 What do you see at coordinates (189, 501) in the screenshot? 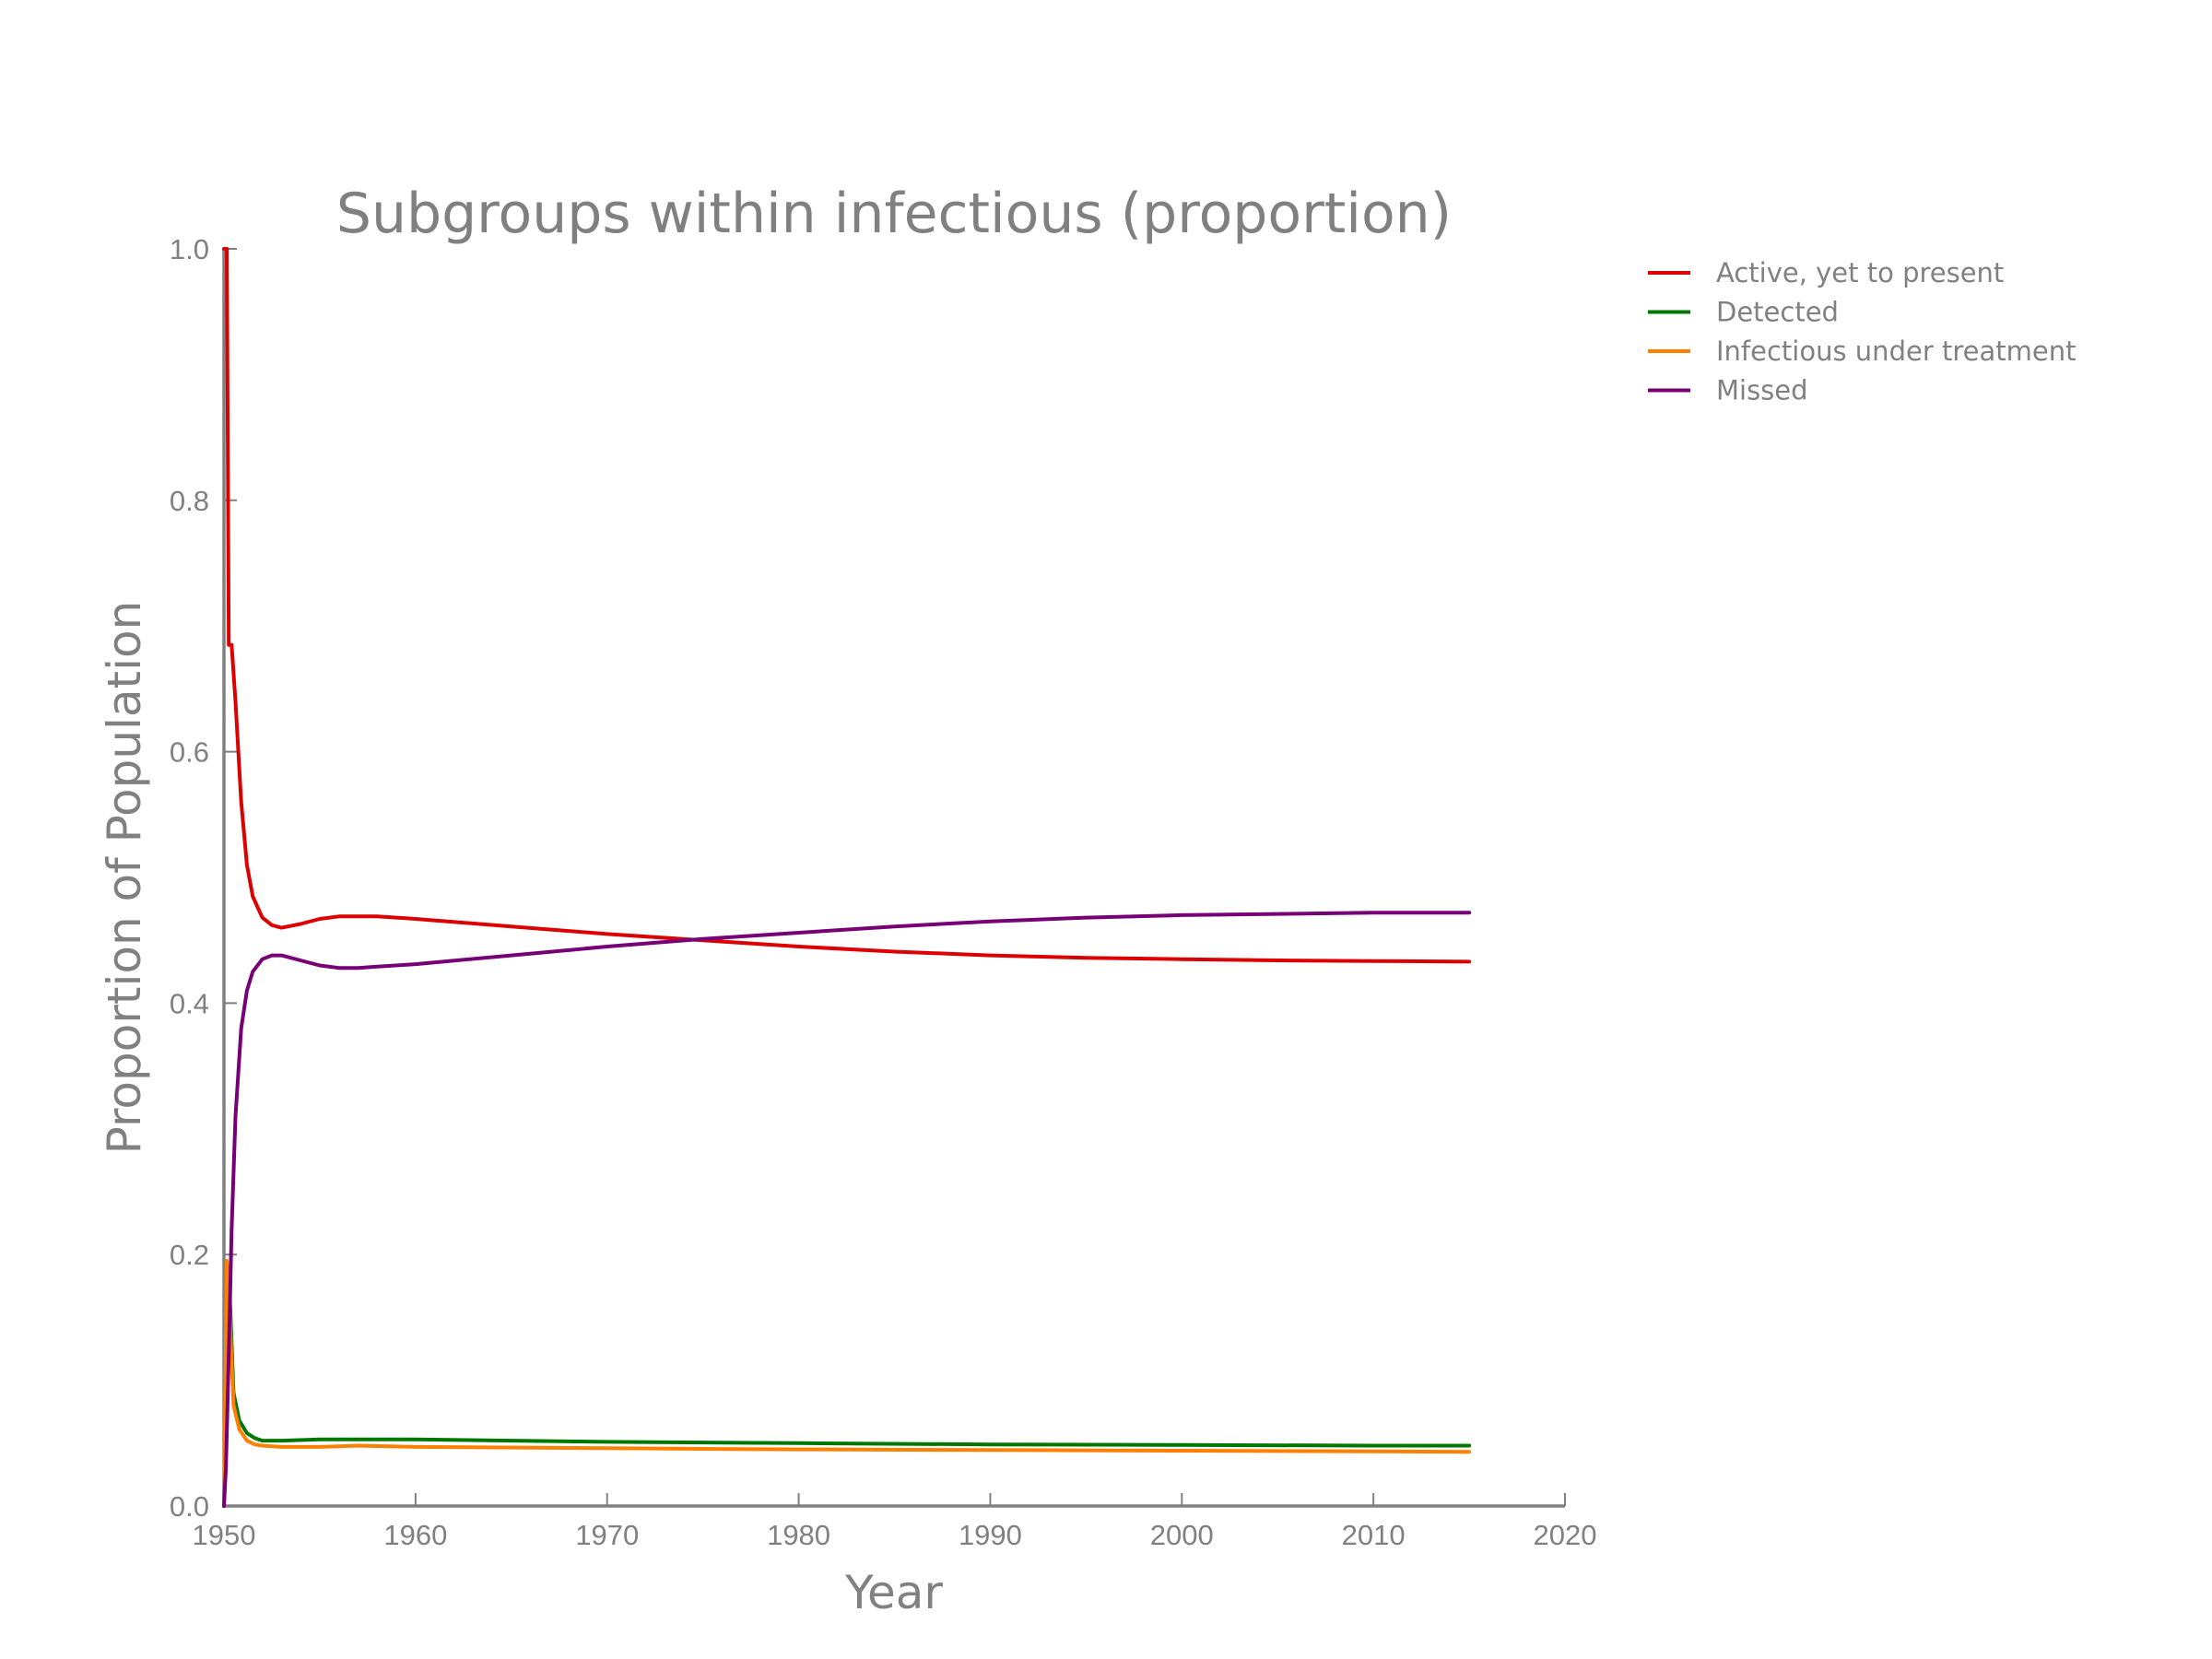
I see `y-tick-label: 0.8` at bounding box center [189, 501].